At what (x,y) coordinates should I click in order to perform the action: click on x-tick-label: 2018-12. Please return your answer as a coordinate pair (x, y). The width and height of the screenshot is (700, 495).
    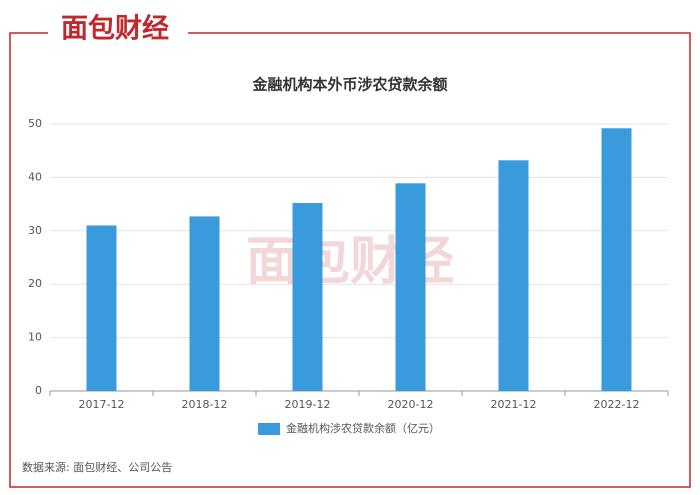
    Looking at the image, I should click on (205, 404).